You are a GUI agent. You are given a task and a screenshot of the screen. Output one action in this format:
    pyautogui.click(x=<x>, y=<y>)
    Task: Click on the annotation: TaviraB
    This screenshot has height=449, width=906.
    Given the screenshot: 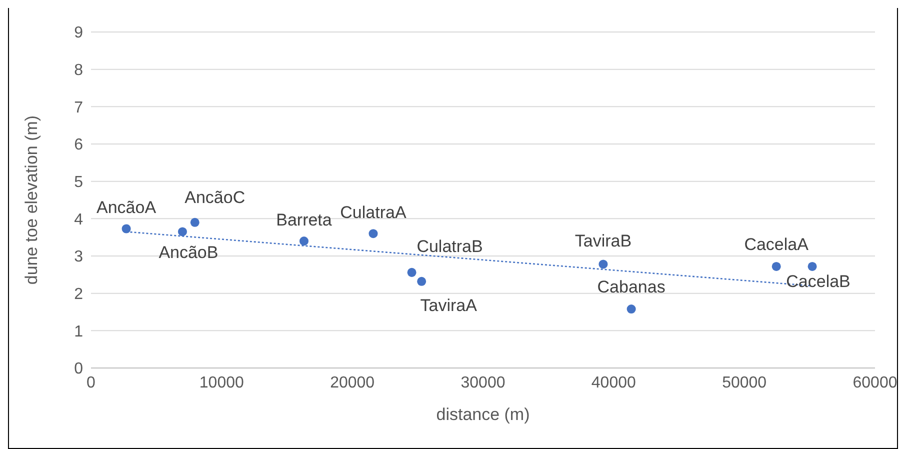 What is the action you would take?
    pyautogui.click(x=603, y=241)
    